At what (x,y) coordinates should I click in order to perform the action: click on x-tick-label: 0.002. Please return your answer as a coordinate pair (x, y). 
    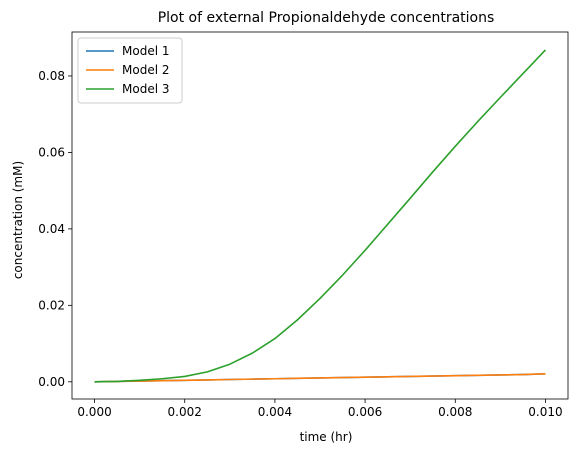
    Looking at the image, I should click on (185, 412).